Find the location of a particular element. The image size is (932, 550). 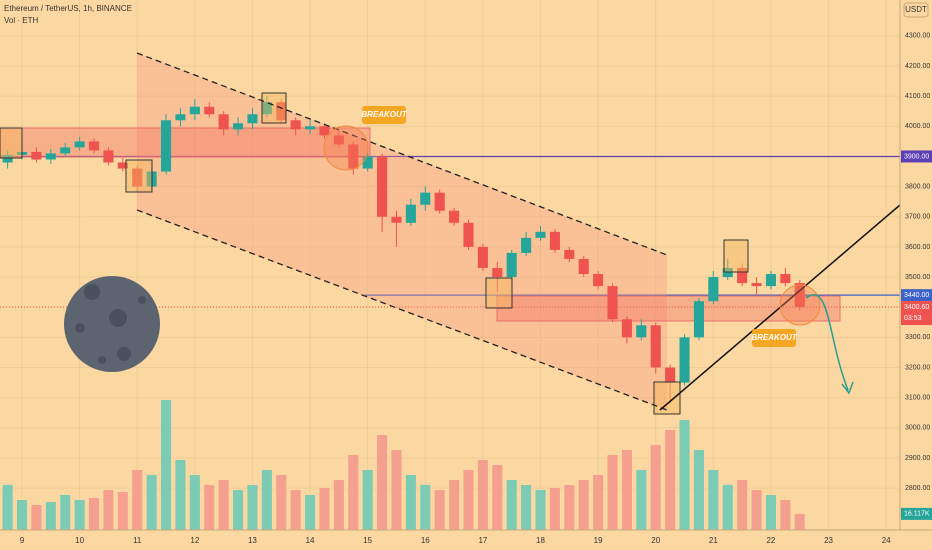

x-tick-label: 19 is located at coordinates (598, 540).